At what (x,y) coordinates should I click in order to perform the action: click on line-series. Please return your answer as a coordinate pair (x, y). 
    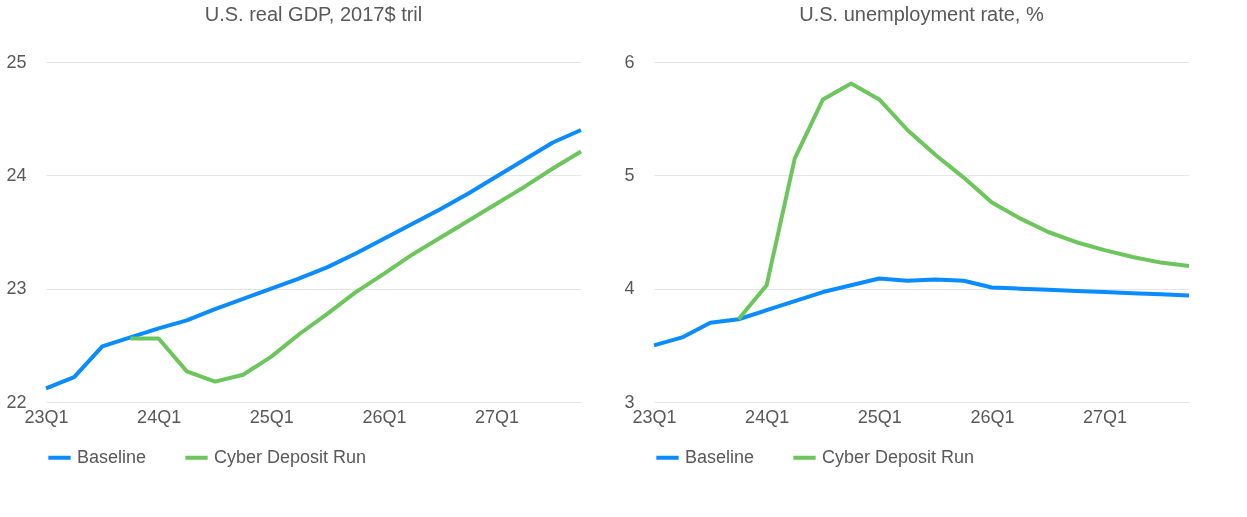
    Looking at the image, I should click on (921, 312).